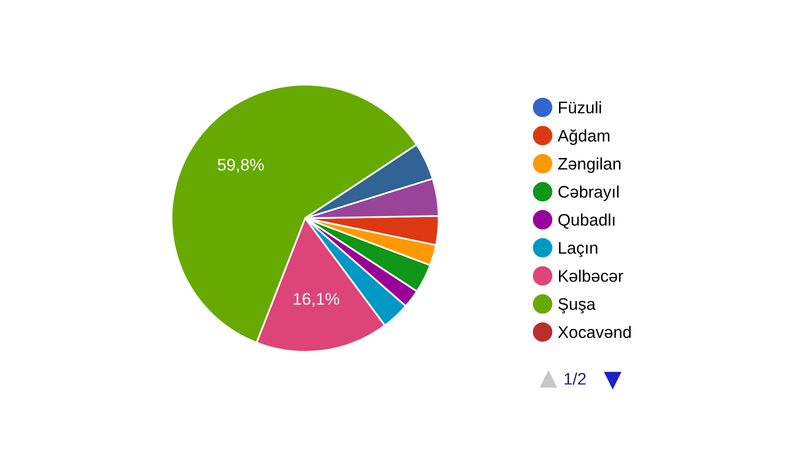  Describe the element at coordinates (586, 221) in the screenshot. I see `legend-label: Qubadlı` at that location.